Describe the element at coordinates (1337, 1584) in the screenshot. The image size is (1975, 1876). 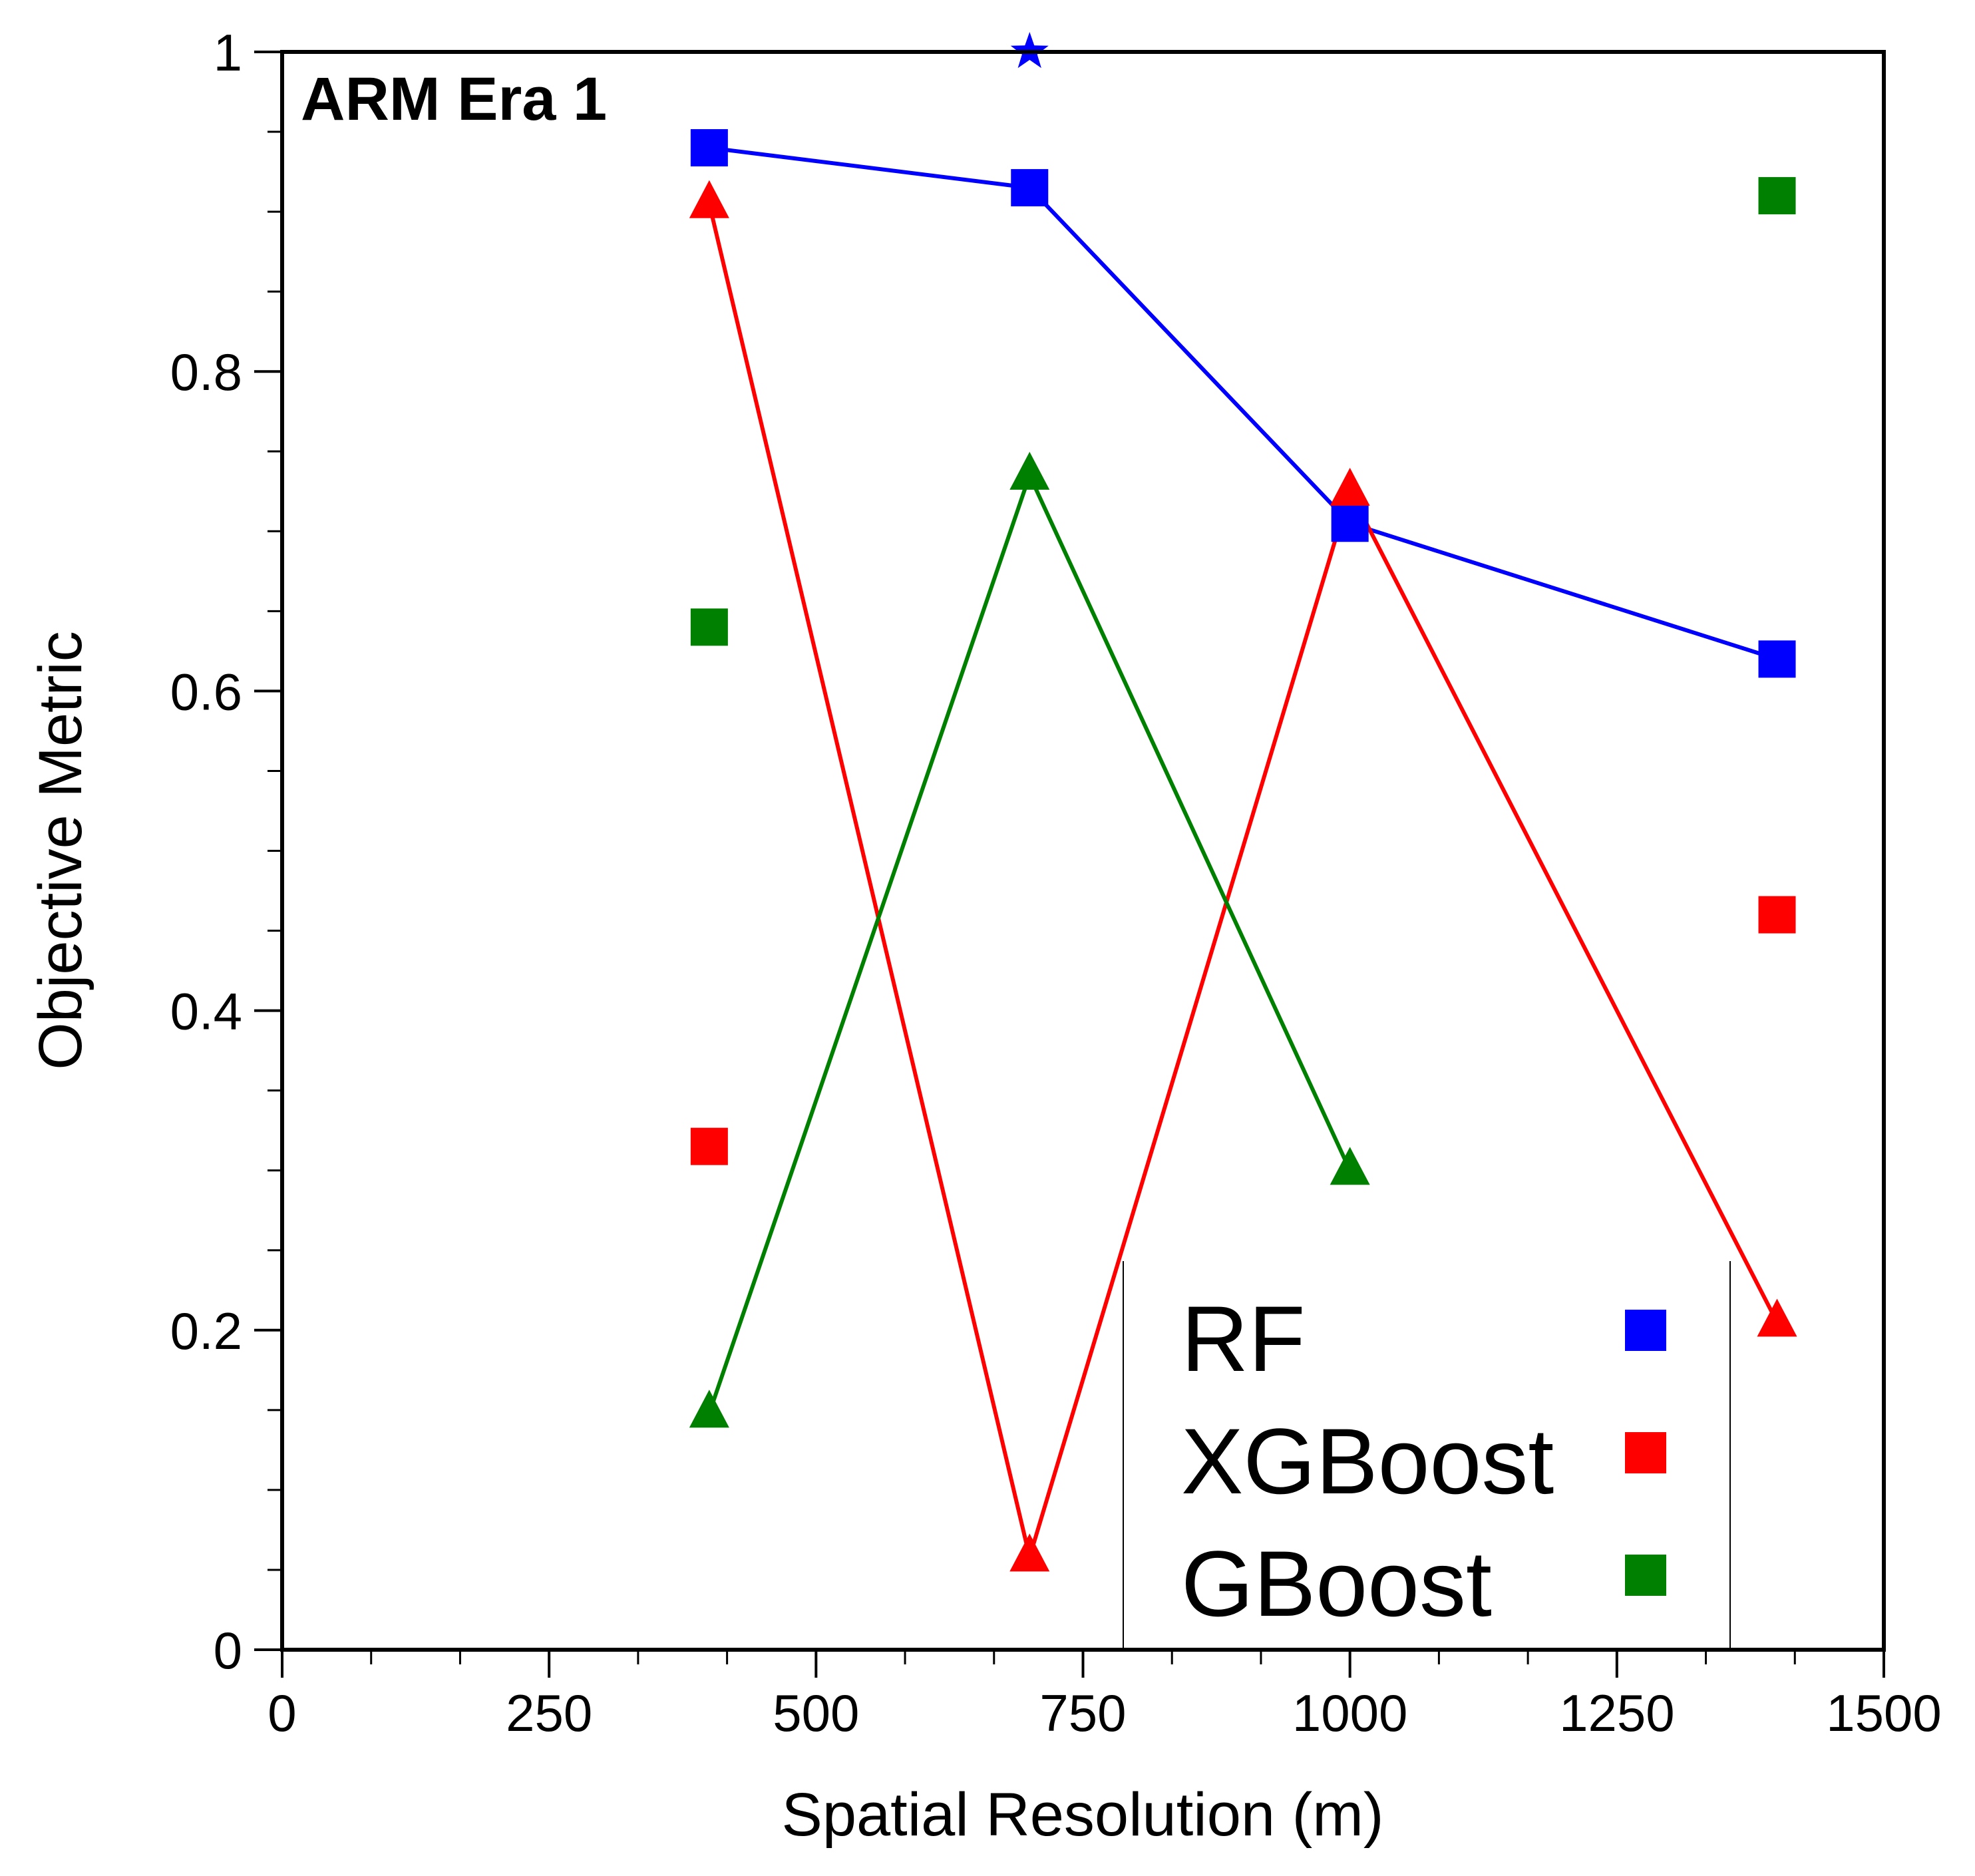
I see `legend-label-gboost: GBoost` at that location.